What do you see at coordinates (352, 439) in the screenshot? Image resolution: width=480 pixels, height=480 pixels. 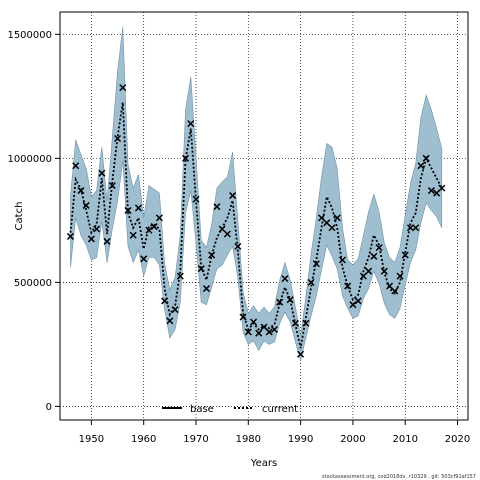 I see `x-tick-label: 2000` at bounding box center [352, 439].